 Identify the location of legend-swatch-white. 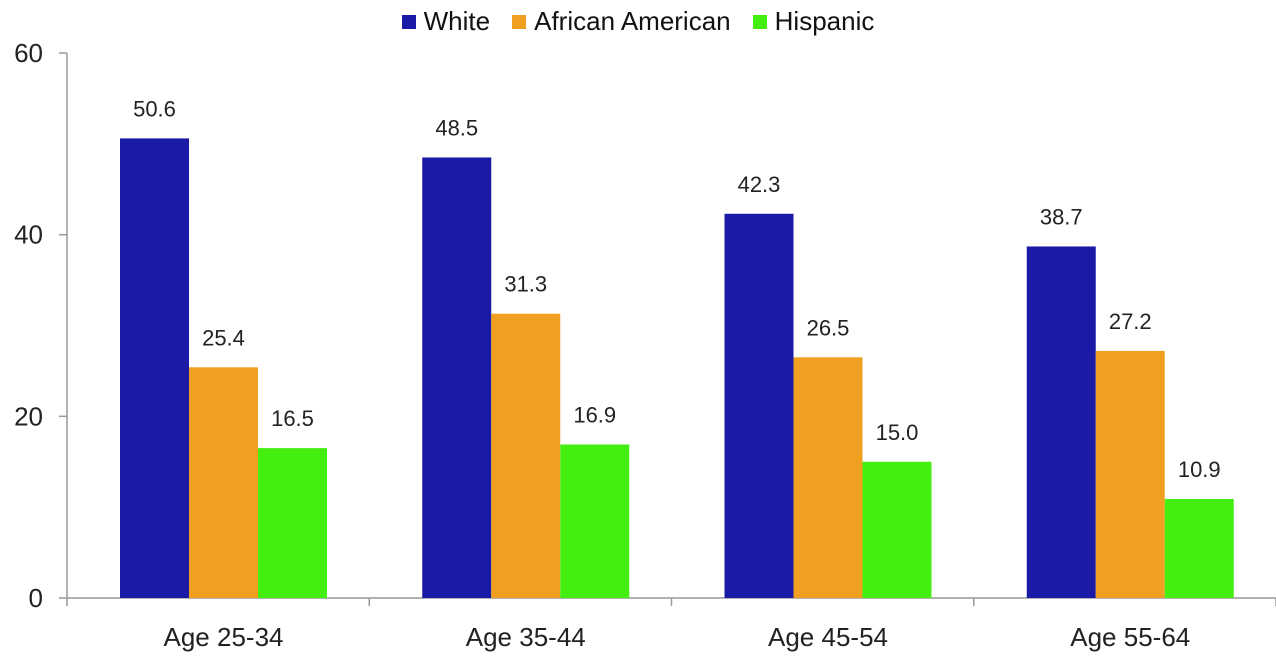
(408, 21).